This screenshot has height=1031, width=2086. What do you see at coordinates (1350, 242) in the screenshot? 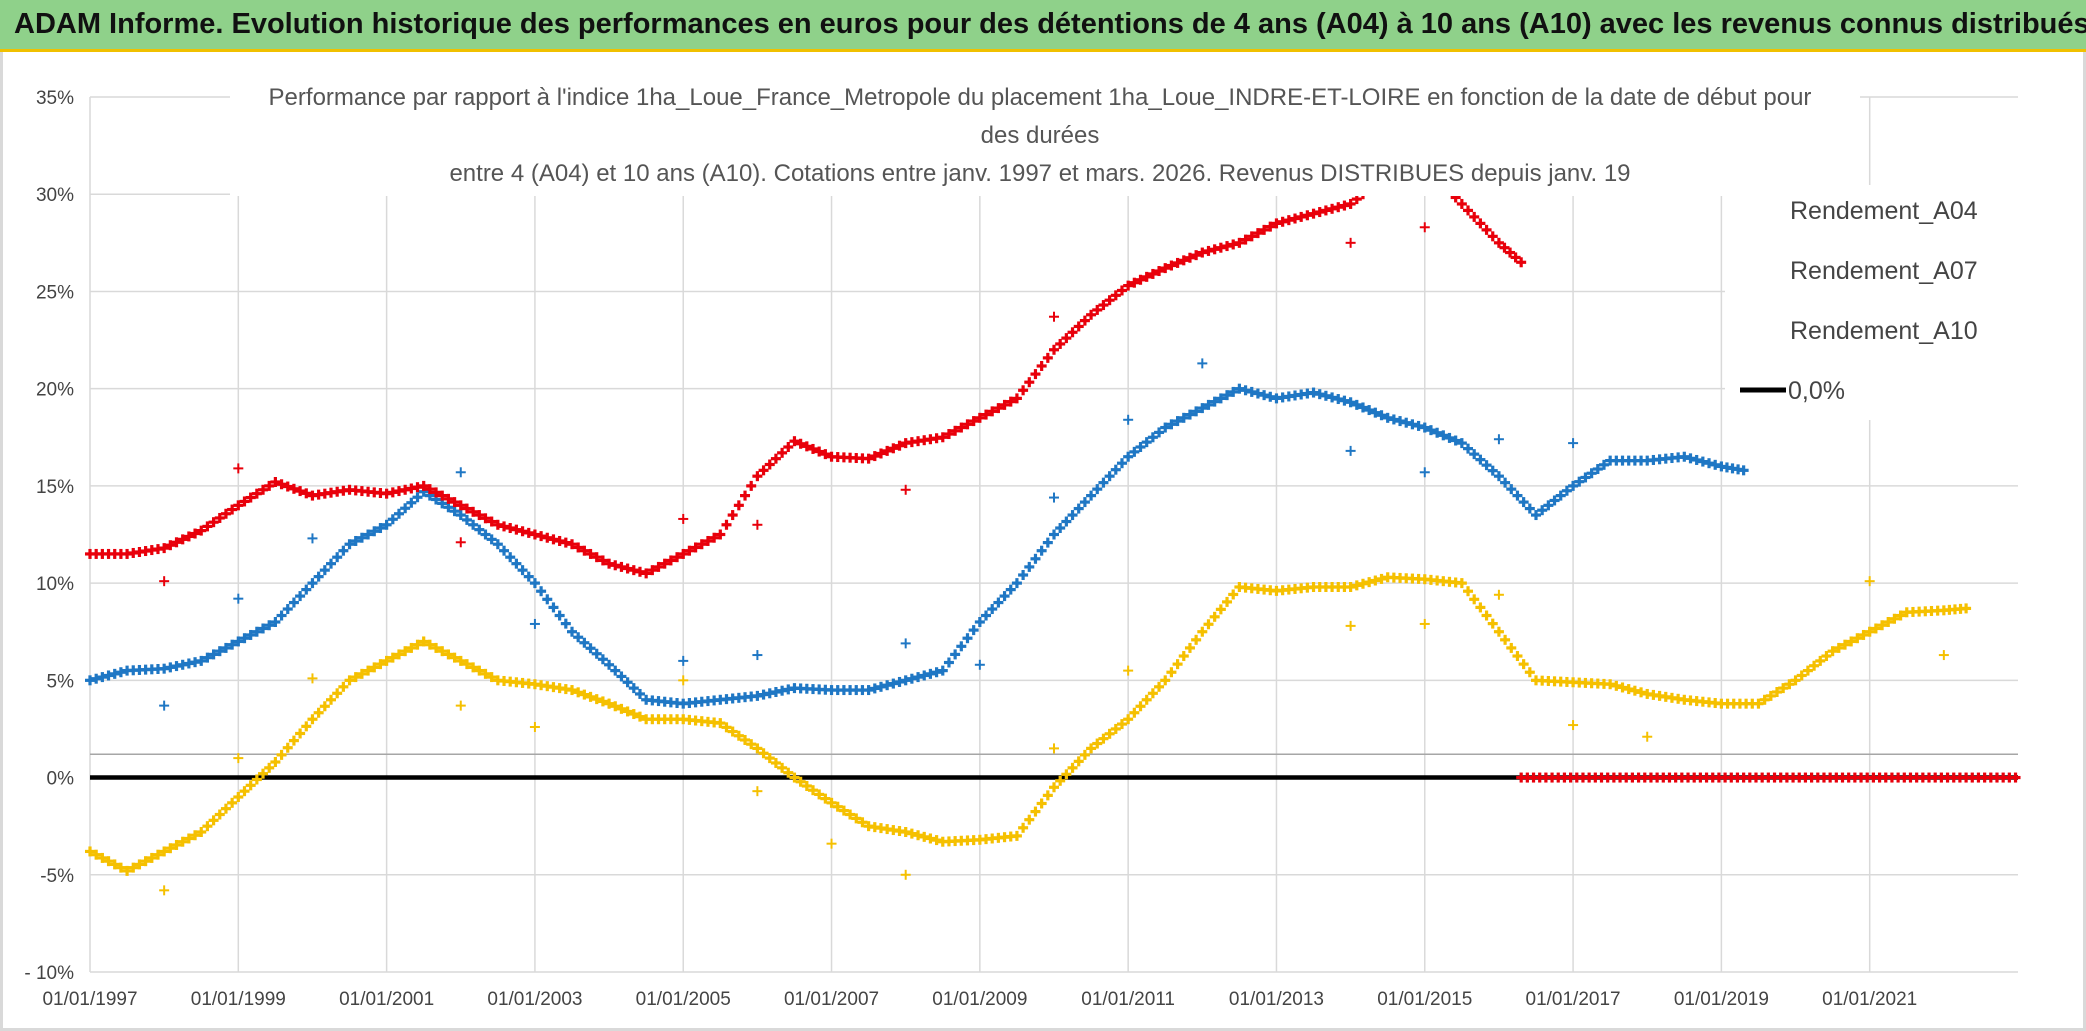
I see `rendement-a10-outlier-point` at bounding box center [1350, 242].